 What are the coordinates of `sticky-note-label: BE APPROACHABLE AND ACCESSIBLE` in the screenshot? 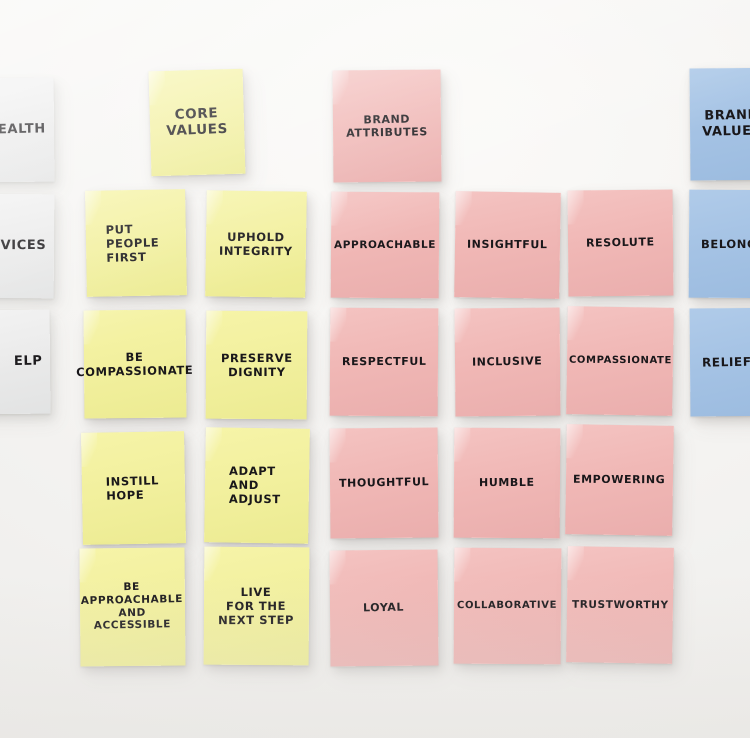 It's located at (132, 607).